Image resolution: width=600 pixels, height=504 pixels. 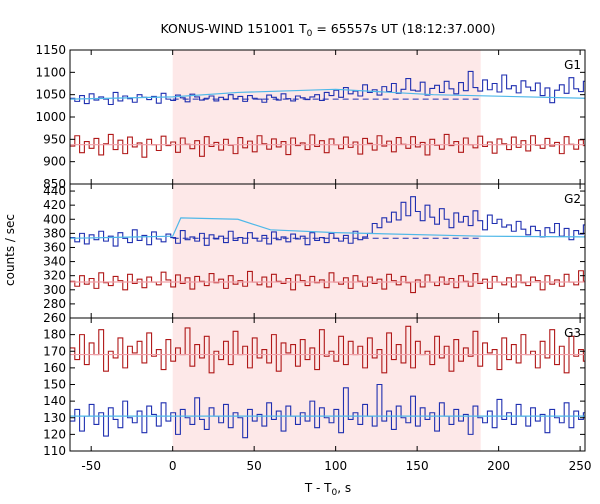 I want to click on y-tick-label: 900, so click(x=54, y=162).